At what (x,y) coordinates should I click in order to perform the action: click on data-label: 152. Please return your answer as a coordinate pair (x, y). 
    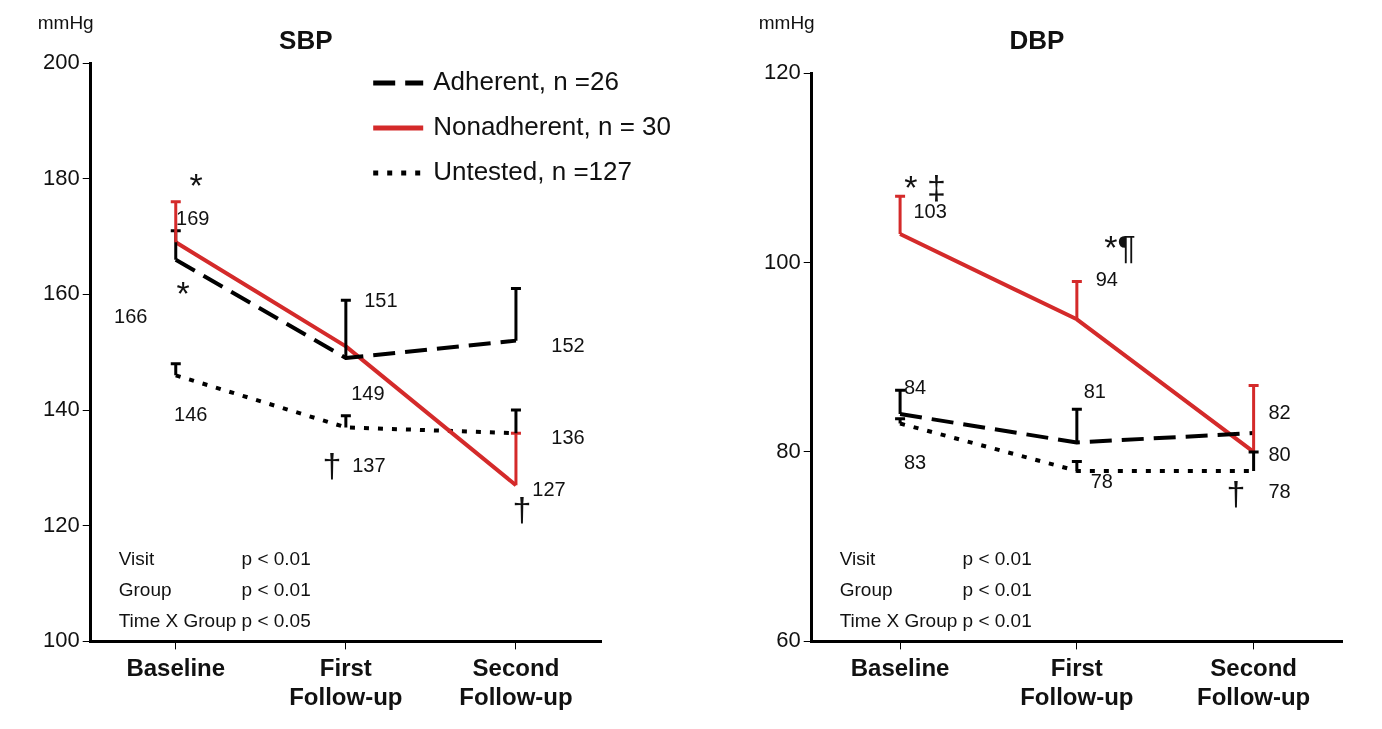
    Looking at the image, I should click on (568, 345).